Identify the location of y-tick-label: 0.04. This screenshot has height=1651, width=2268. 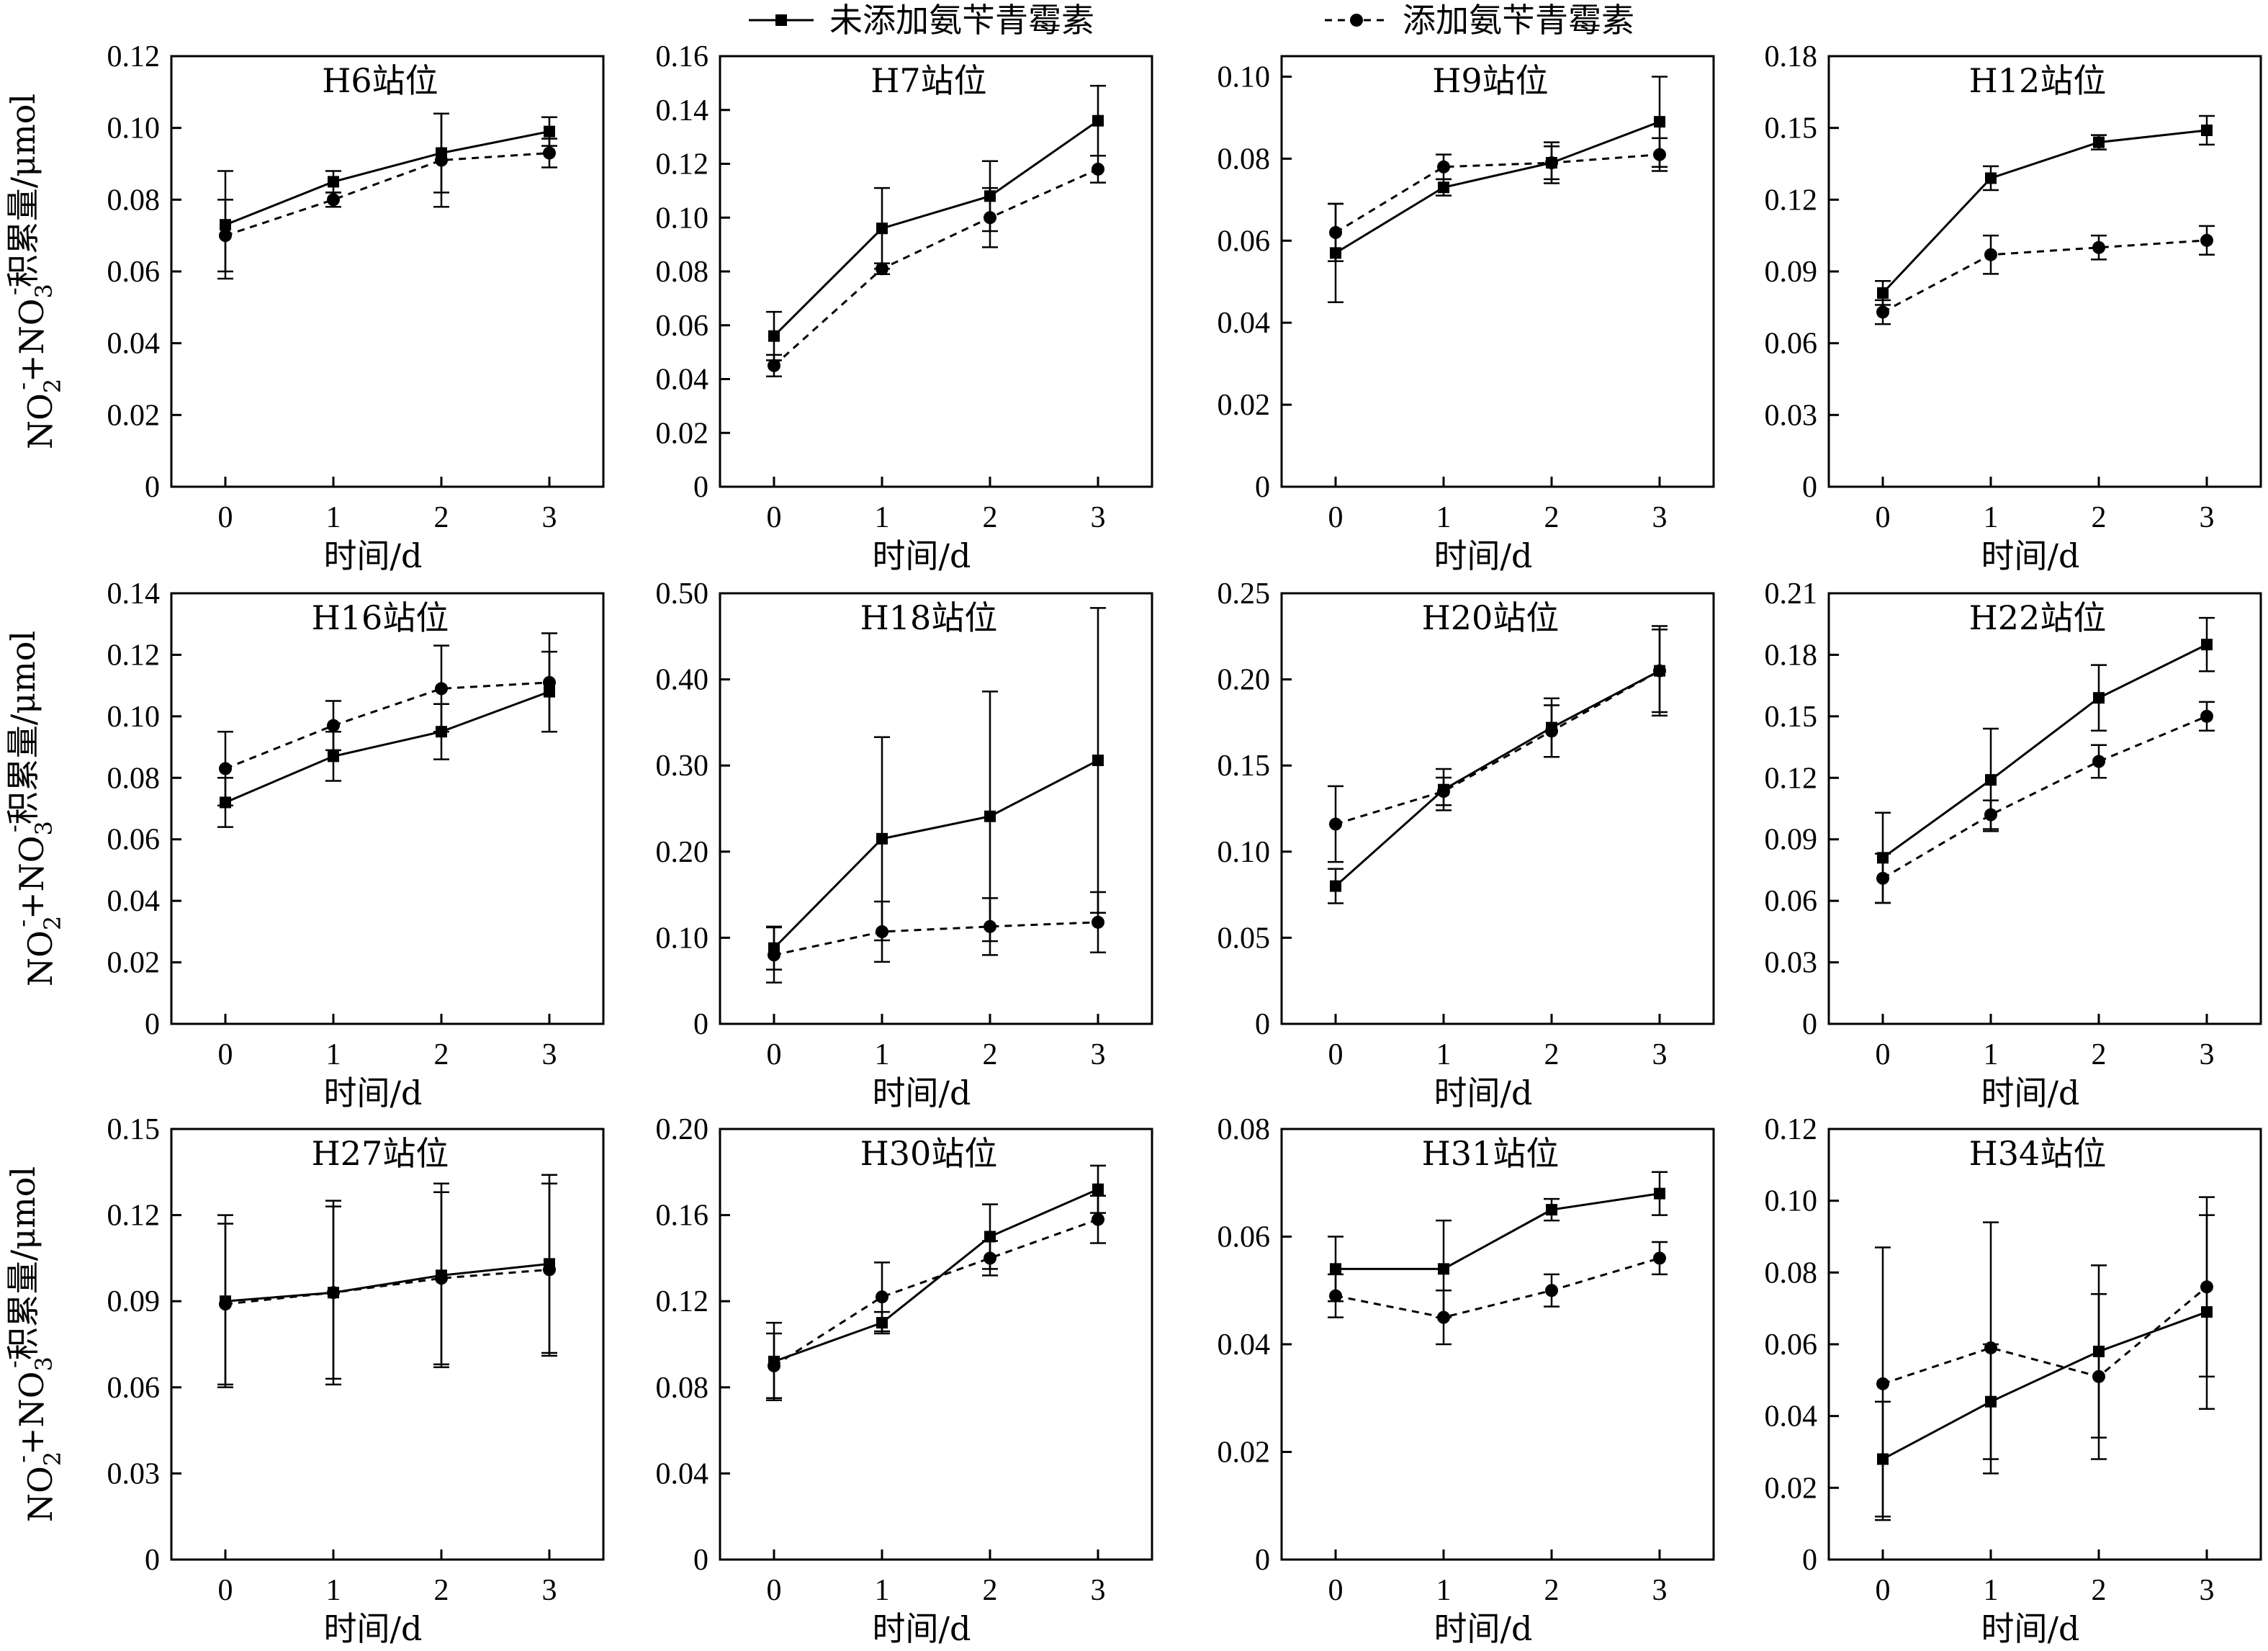
(134, 344).